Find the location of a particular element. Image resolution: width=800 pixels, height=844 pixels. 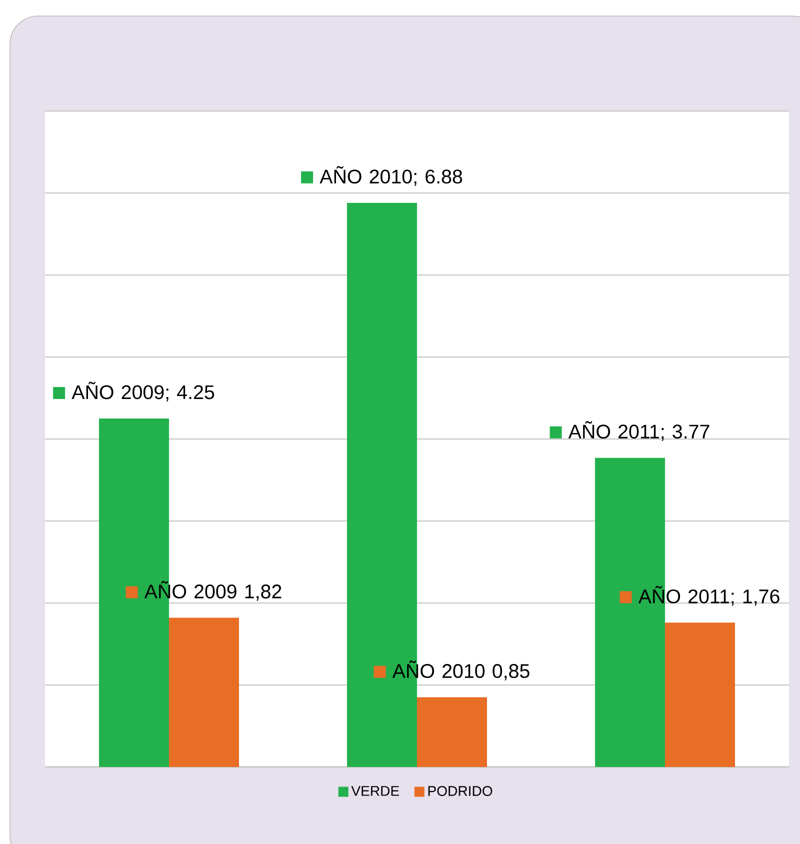

data-label: AÑO 2011; 3.77 is located at coordinates (639, 431).